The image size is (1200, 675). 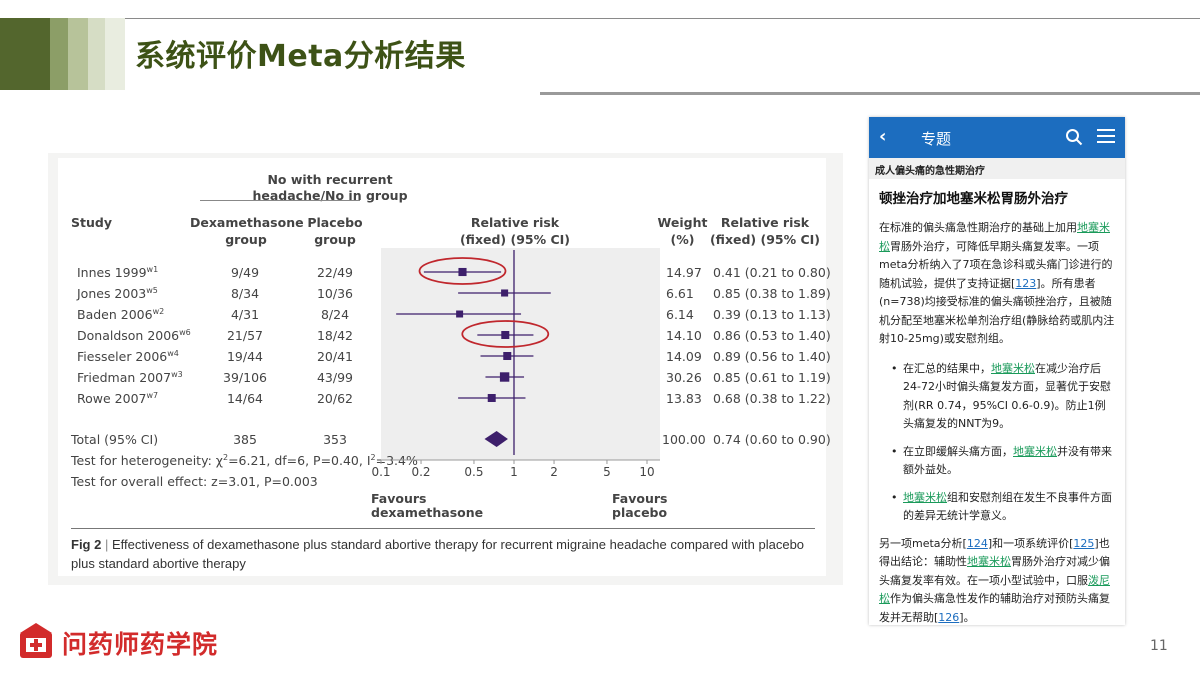 What do you see at coordinates (335, 398) in the screenshot?
I see `study-placebo-count: 20/62` at bounding box center [335, 398].